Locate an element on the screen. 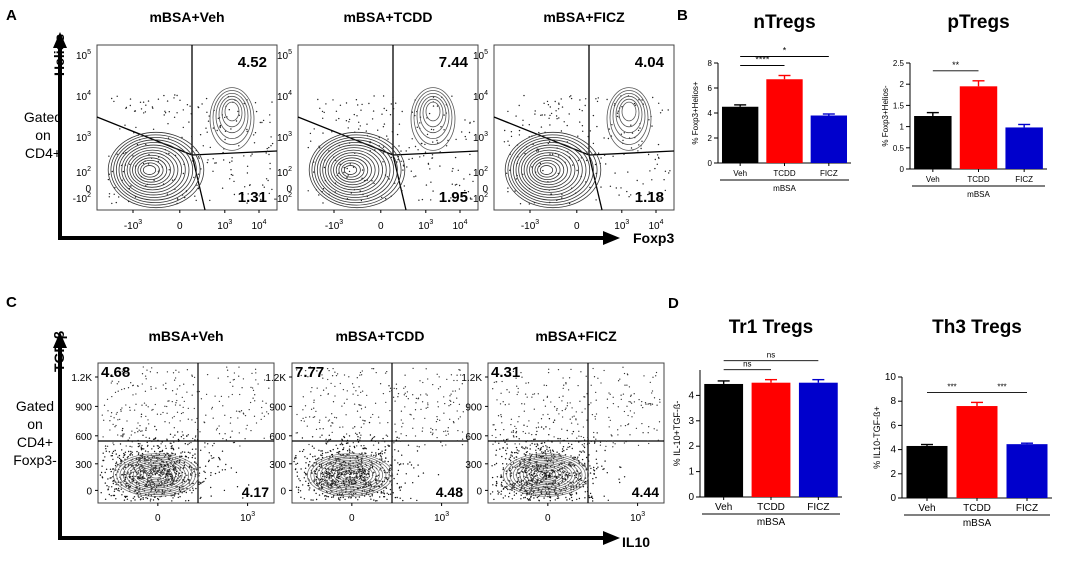 The width and height of the screenshot is (1084, 561). y-tick-label: 0 is located at coordinates (89, 491).